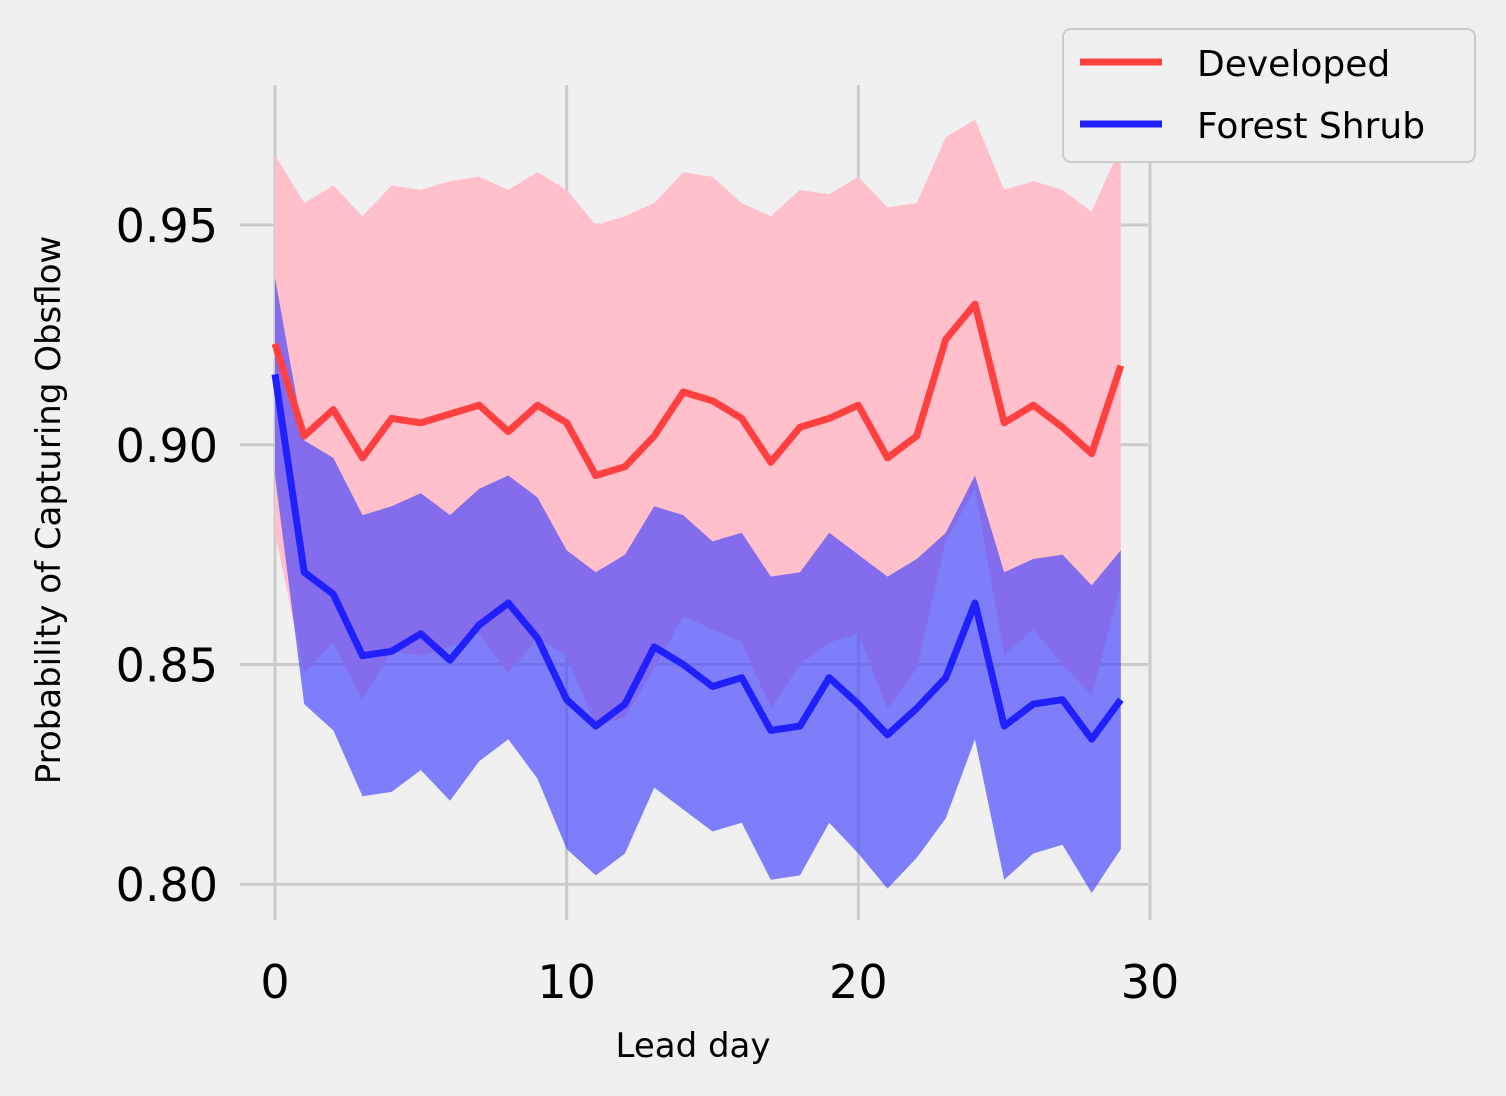 Image resolution: width=1506 pixels, height=1096 pixels. Describe the element at coordinates (167, 446) in the screenshot. I see `y-tick-label: 0.90` at that location.